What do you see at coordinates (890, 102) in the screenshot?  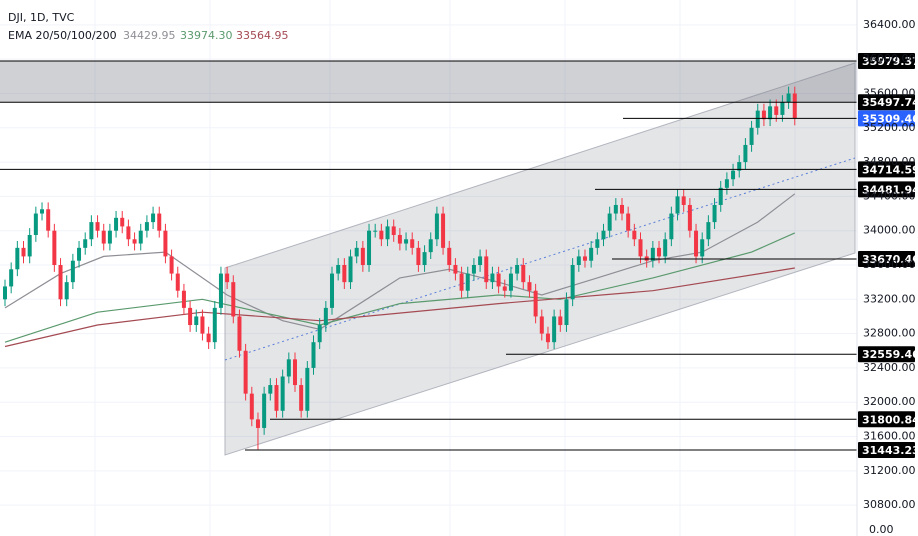 I see `level-label: 35497.74` at bounding box center [890, 102].